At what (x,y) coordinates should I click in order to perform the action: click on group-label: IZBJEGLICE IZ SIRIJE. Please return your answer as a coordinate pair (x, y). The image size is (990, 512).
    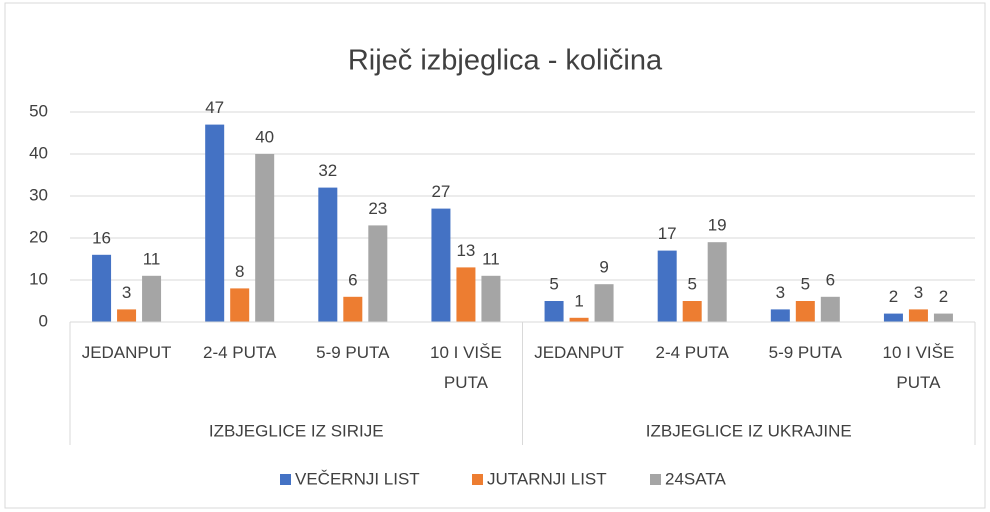
    Looking at the image, I should click on (296, 430).